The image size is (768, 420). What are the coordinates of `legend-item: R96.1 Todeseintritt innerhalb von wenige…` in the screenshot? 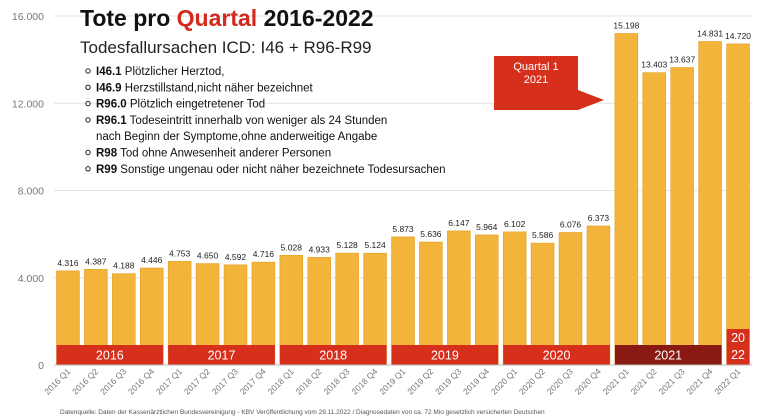 It's located at (241, 121).